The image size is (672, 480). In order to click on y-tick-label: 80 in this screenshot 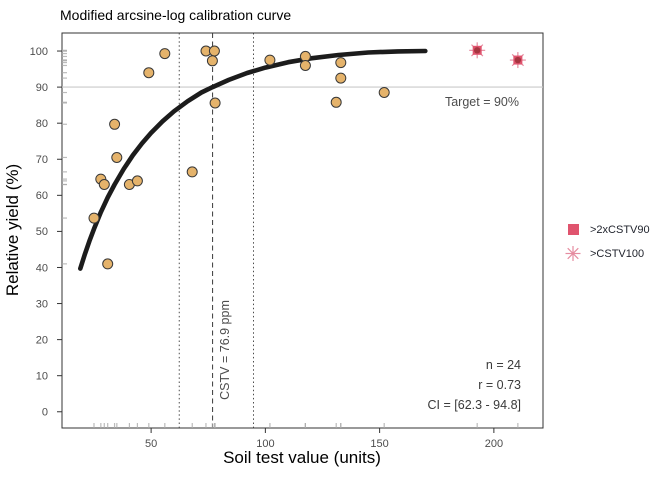, I will do `click(42, 124)`.